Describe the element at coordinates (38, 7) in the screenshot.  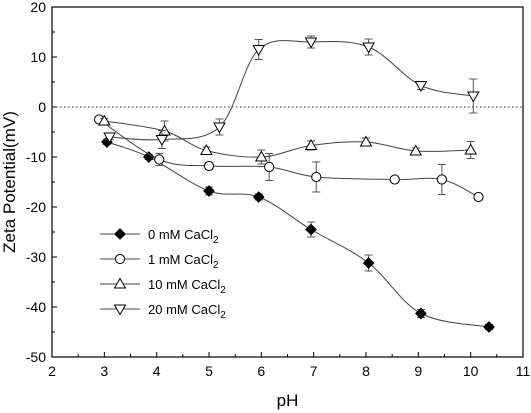
I see `y-tick-label: 20` at that location.